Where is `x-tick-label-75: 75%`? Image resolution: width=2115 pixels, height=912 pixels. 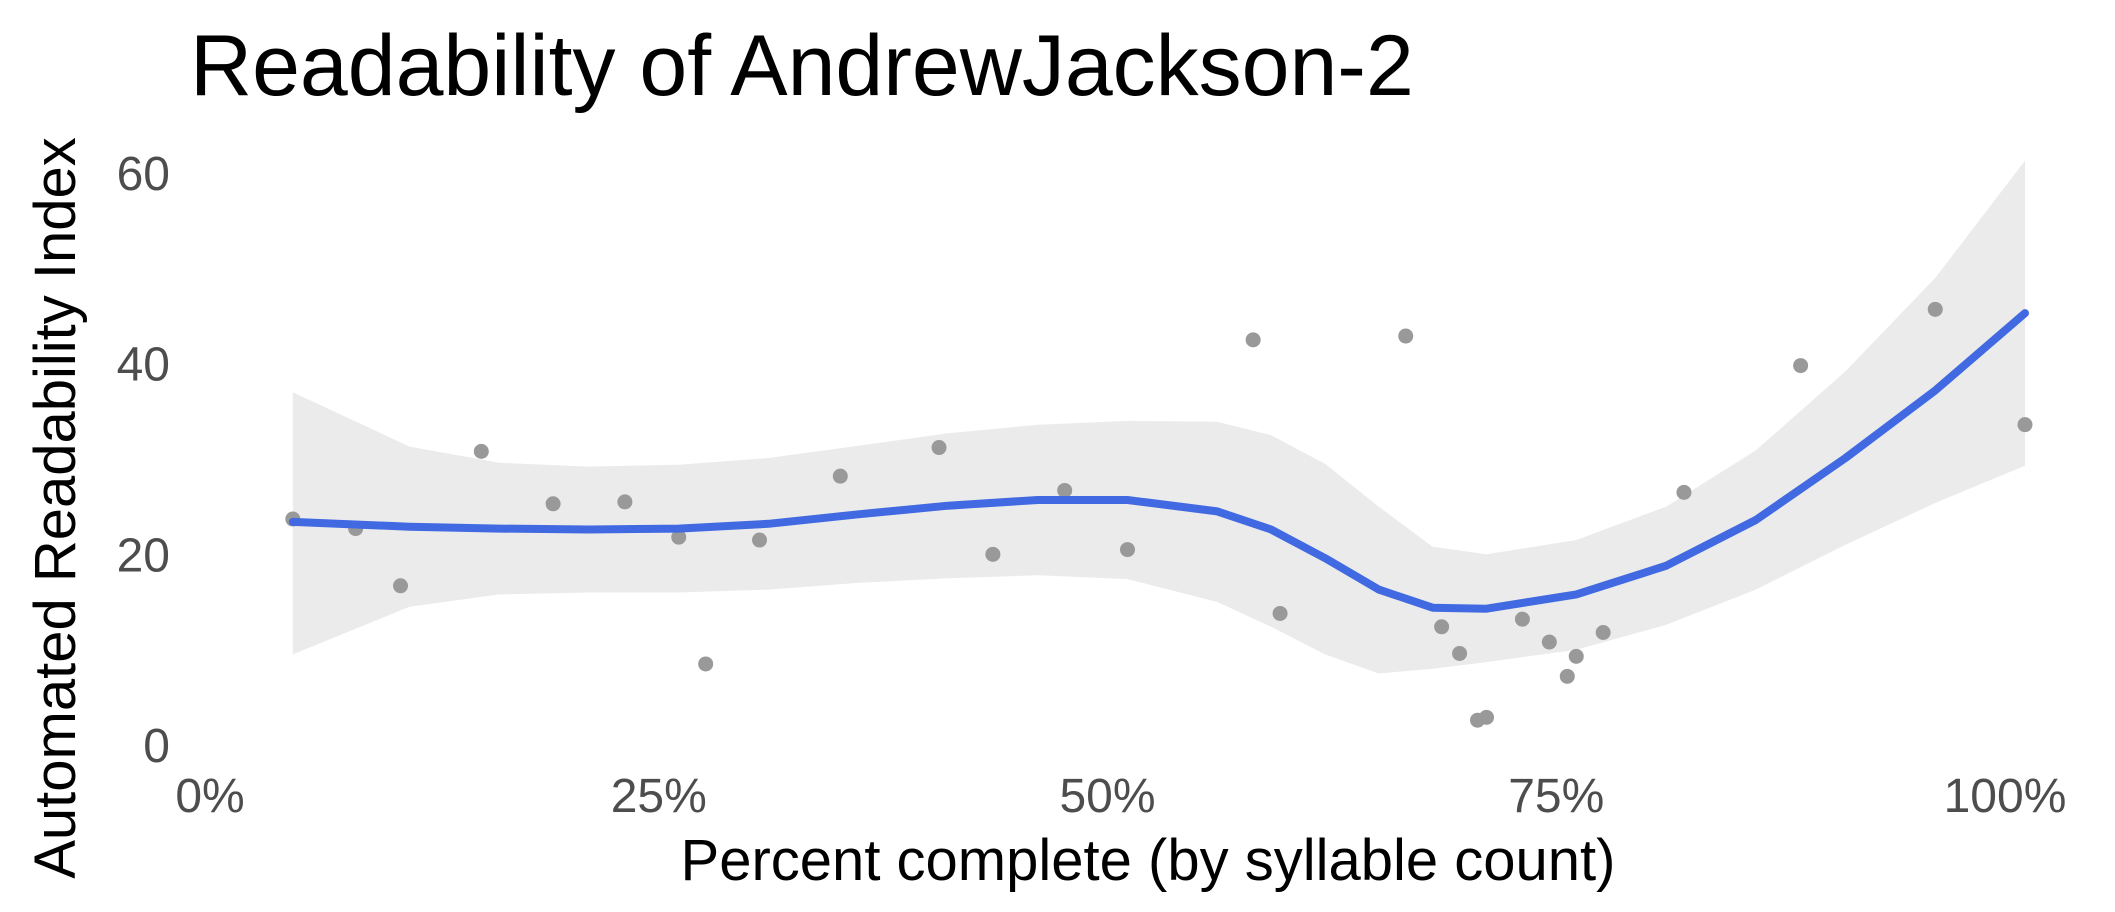
x-tick-label-75: 75% is located at coordinates (1556, 796).